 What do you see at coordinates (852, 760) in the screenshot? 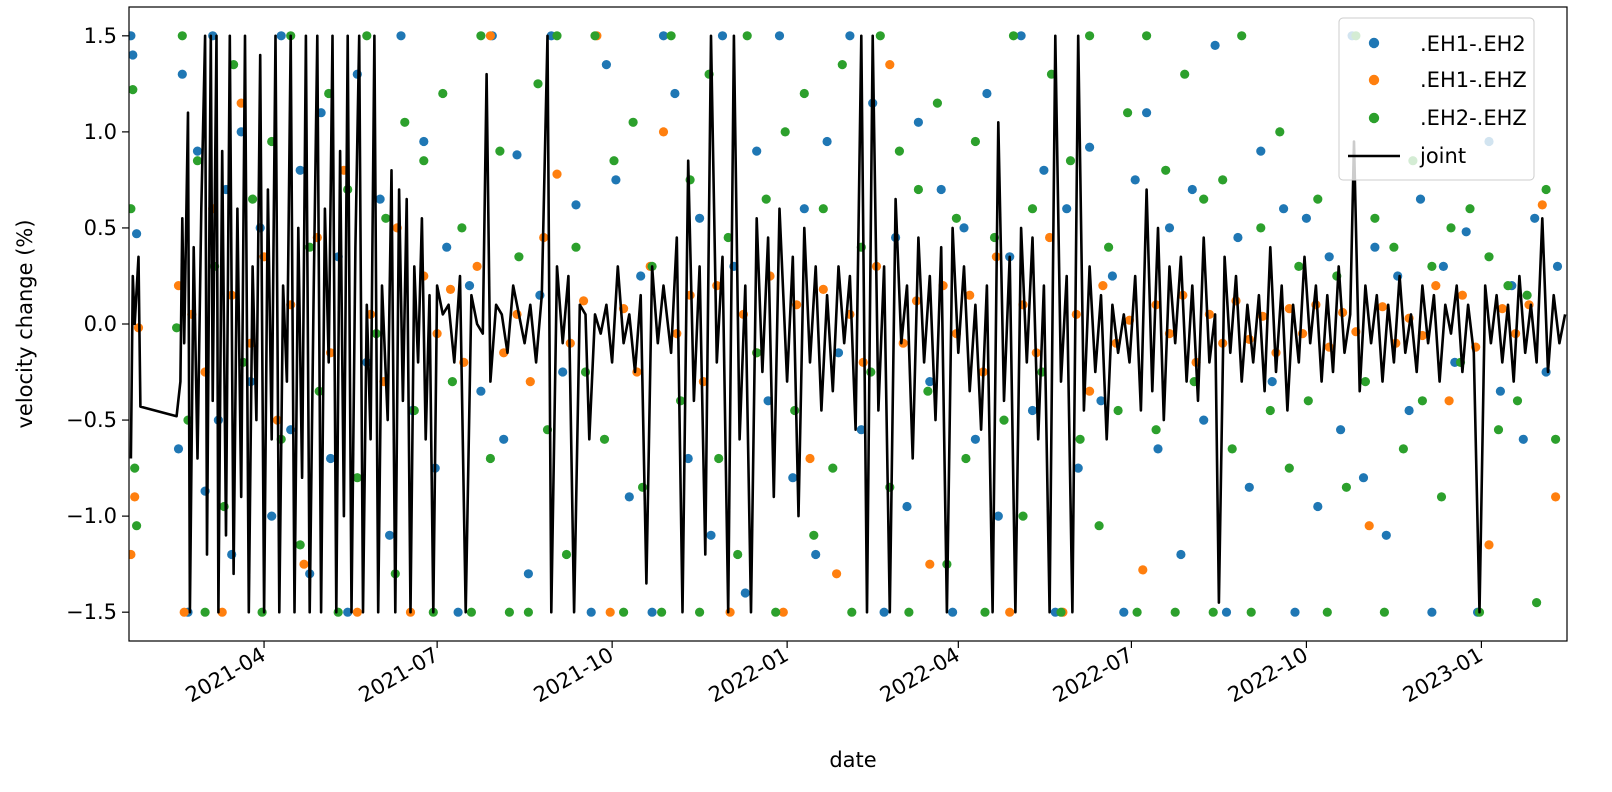
I see `x-axis-label: date` at bounding box center [852, 760].